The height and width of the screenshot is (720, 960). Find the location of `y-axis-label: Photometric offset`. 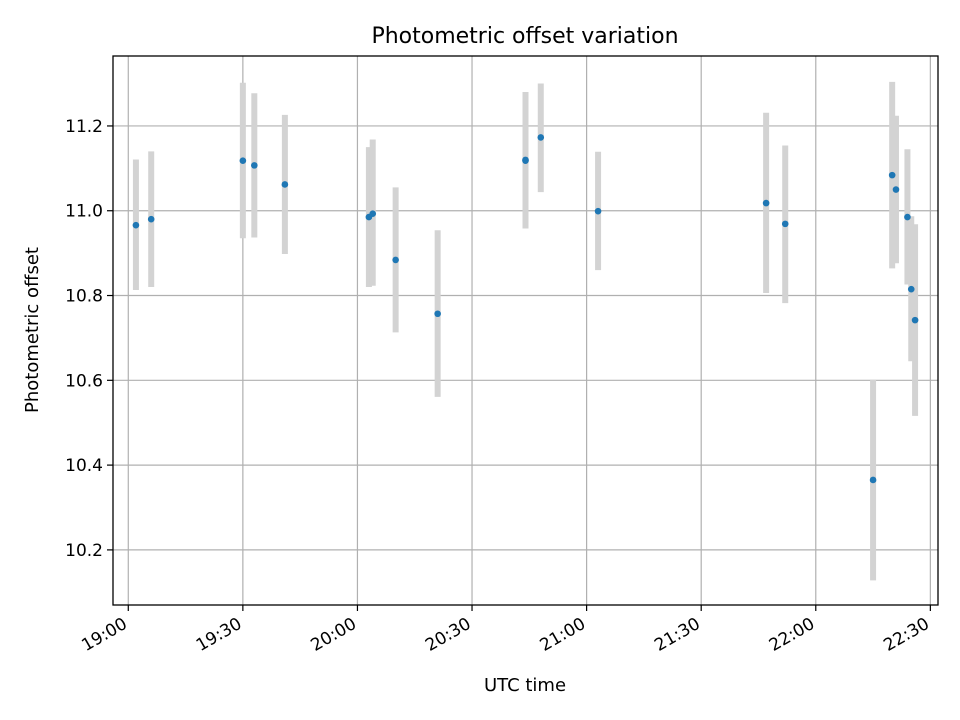

y-axis-label: Photometric offset is located at coordinates (32, 330).